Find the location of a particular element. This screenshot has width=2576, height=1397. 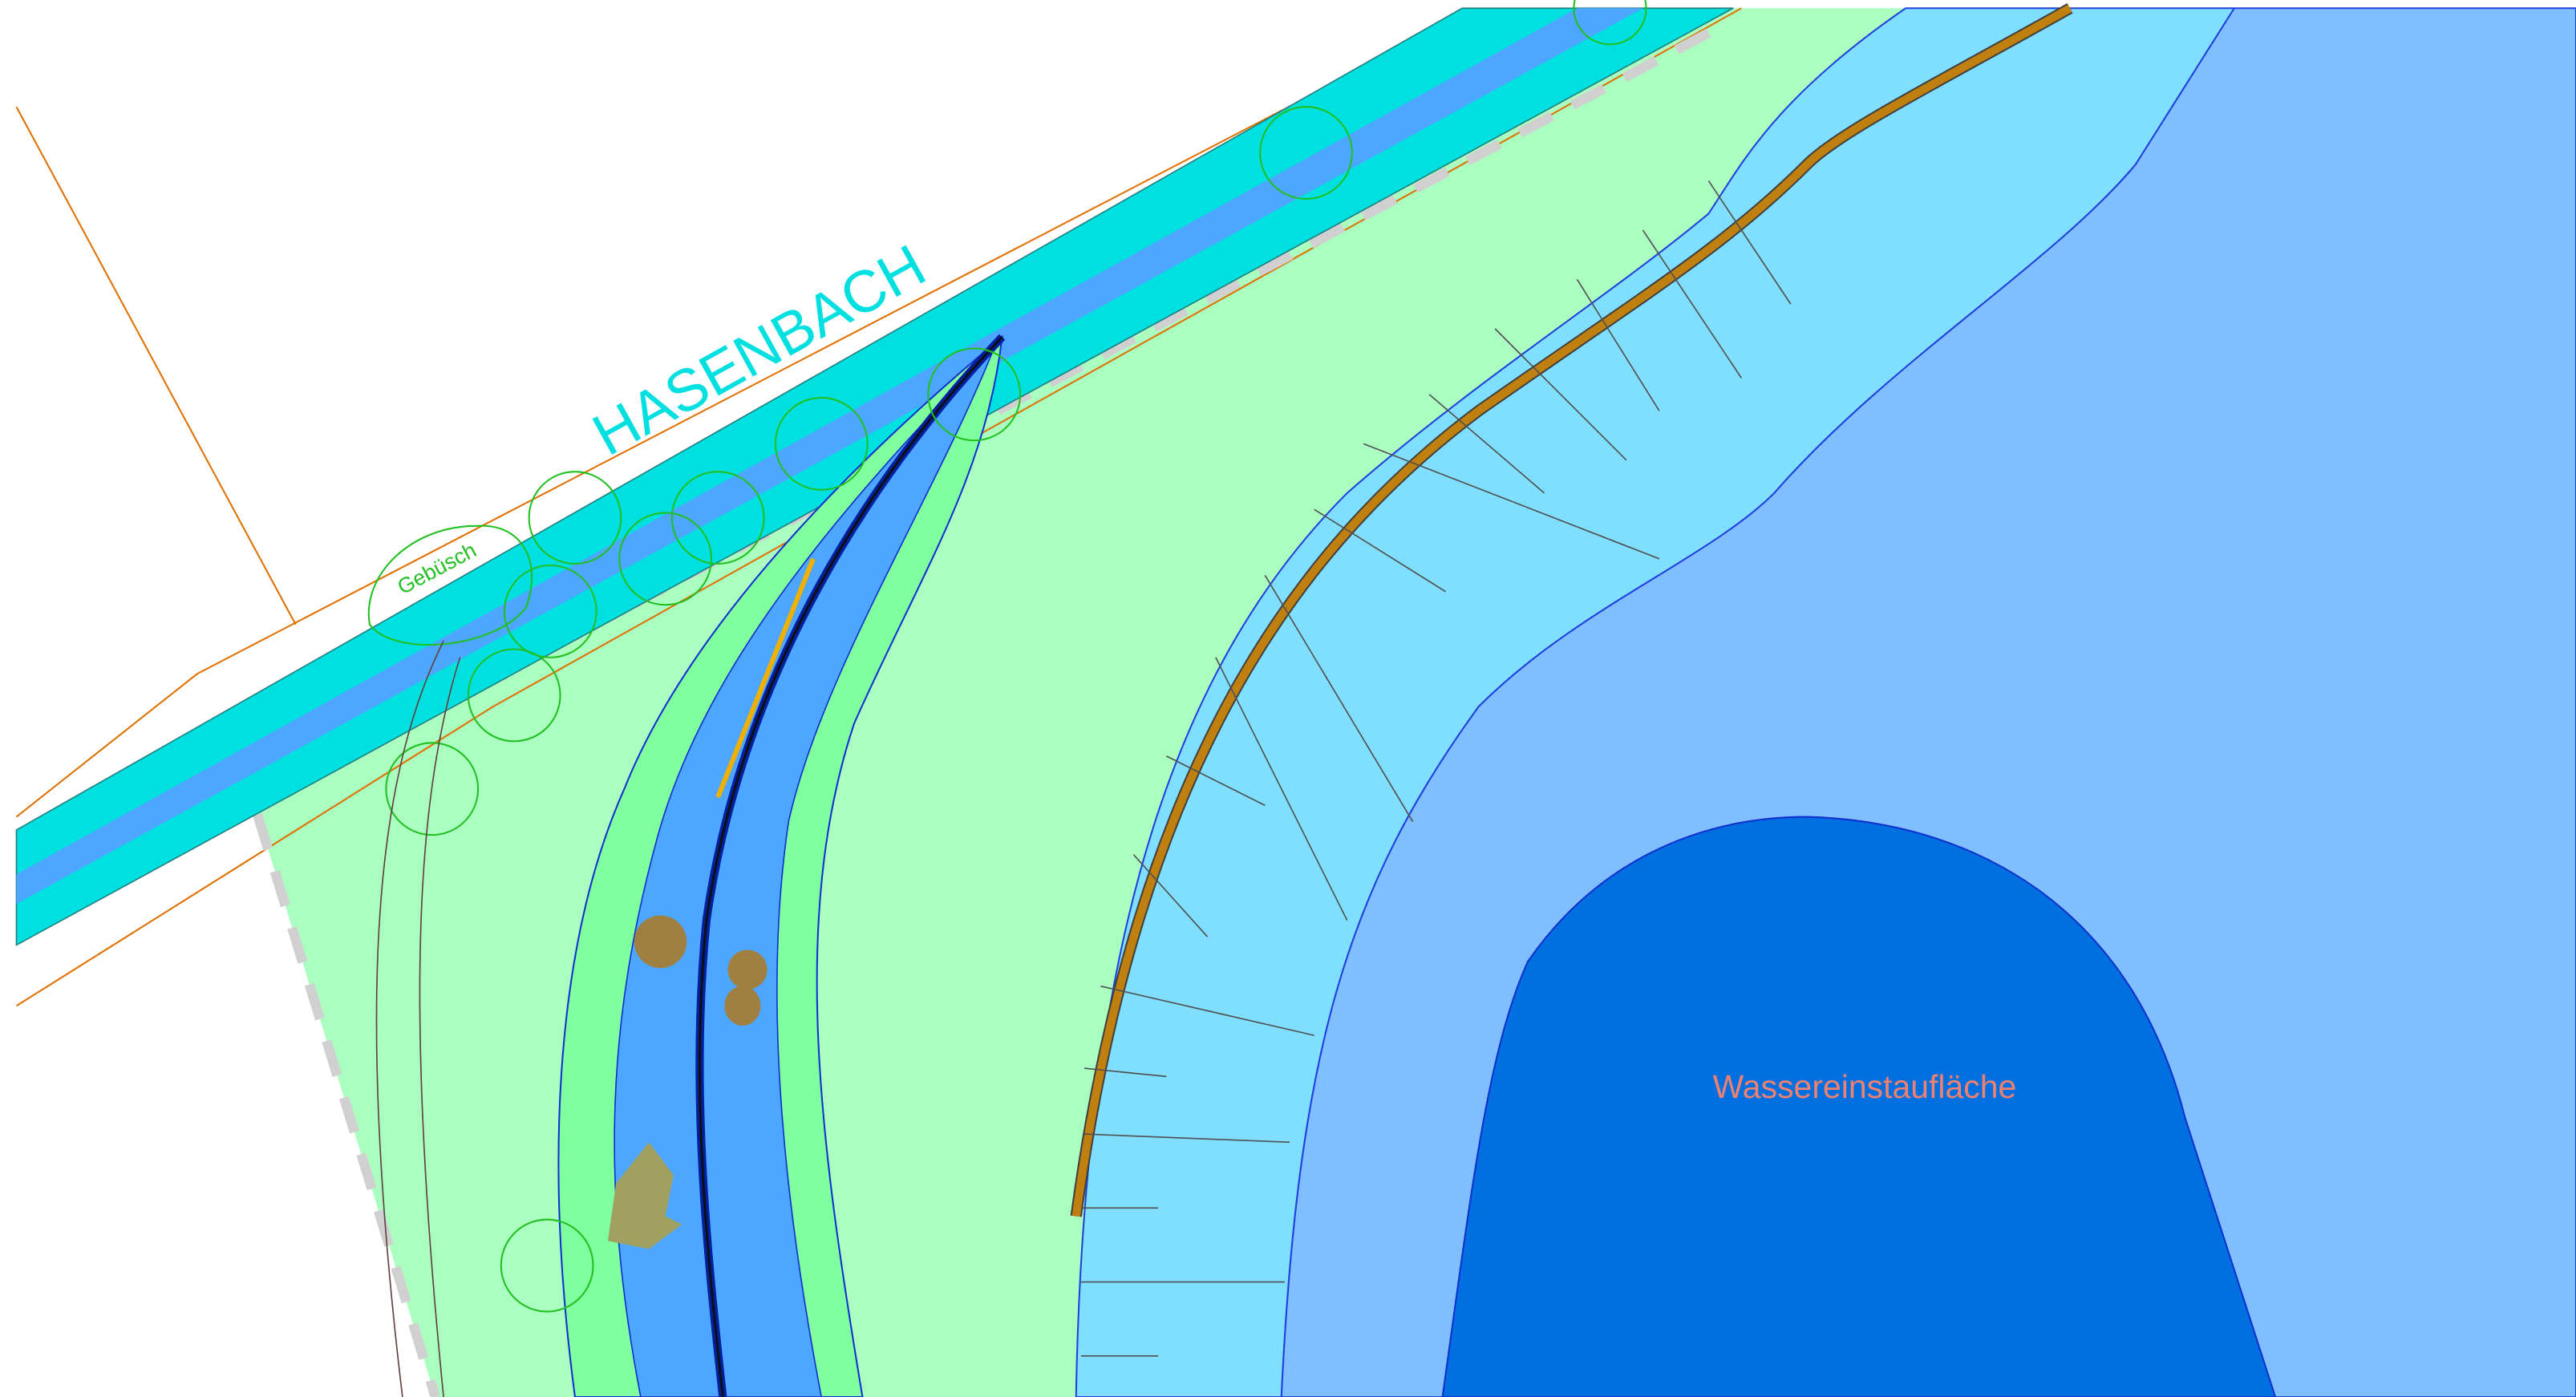

fence-lines is located at coordinates (418, 1018).